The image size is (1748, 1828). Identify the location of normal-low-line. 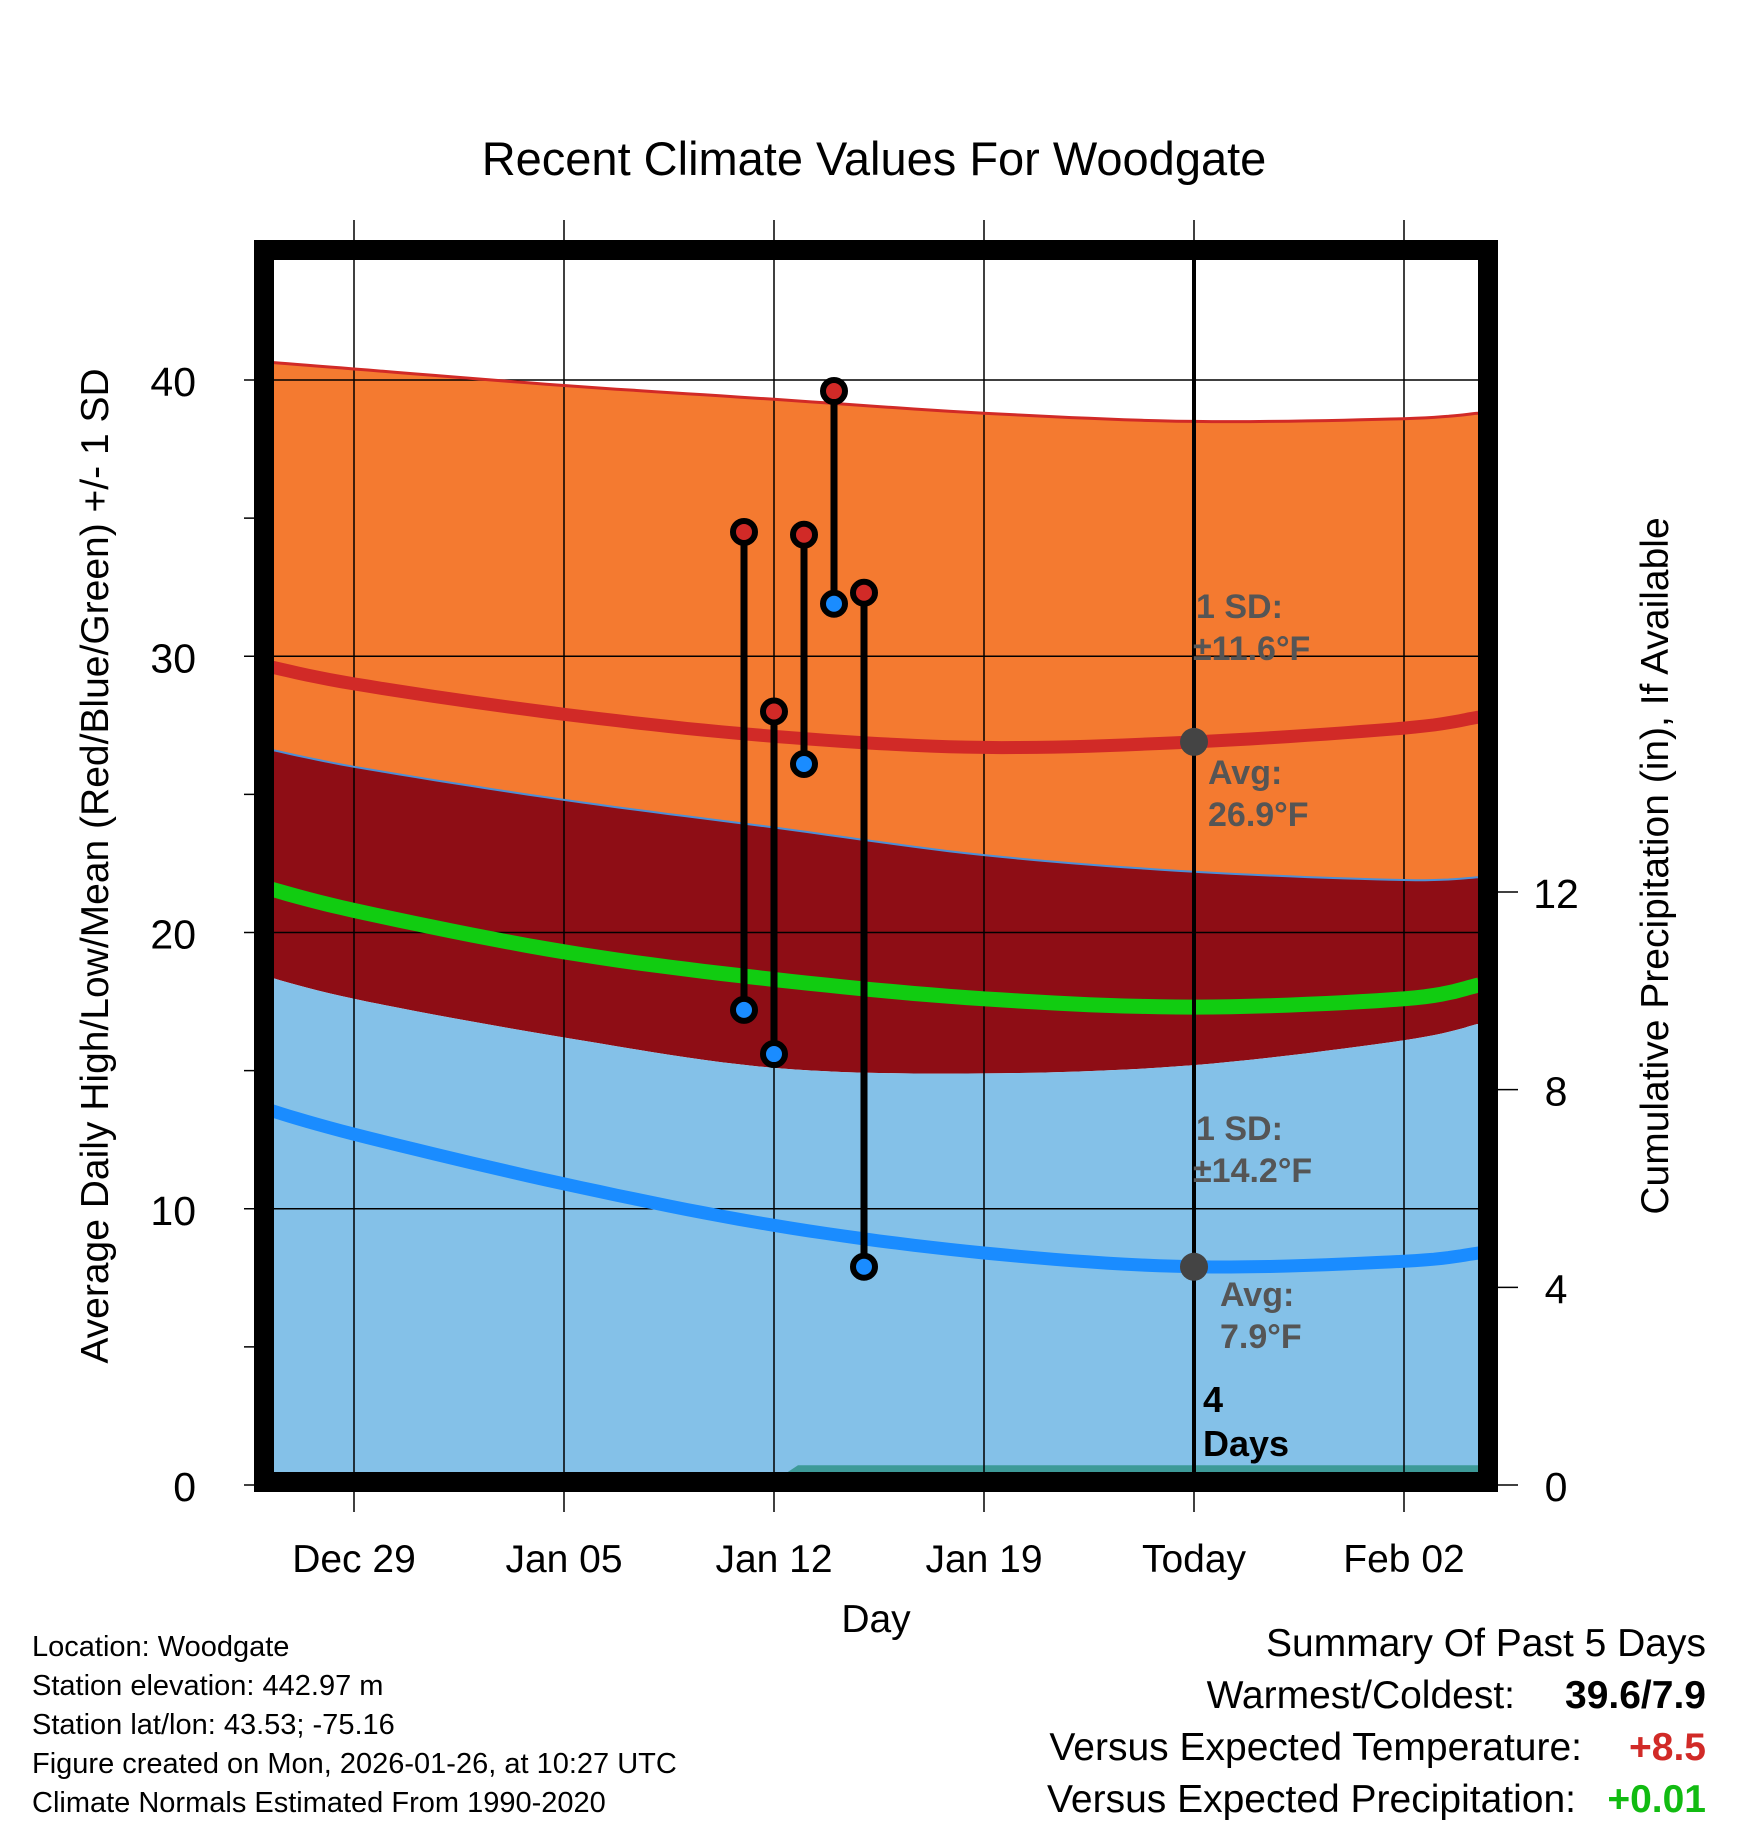
(872, 1187).